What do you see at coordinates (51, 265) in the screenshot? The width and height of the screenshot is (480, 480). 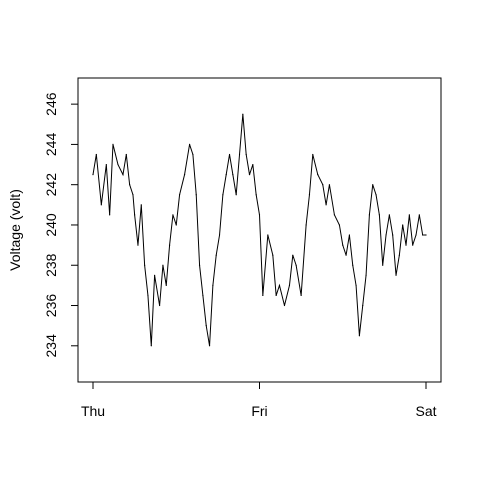 I see `y-tick-label-238: 238` at bounding box center [51, 265].